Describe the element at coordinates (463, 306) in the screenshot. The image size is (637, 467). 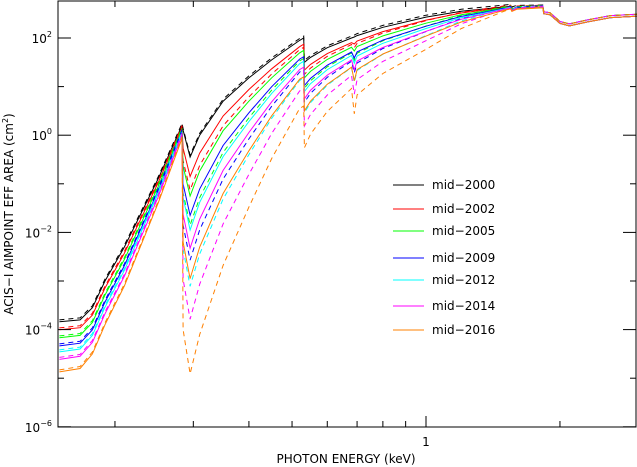
I see `legend-label: mid−2014` at that location.